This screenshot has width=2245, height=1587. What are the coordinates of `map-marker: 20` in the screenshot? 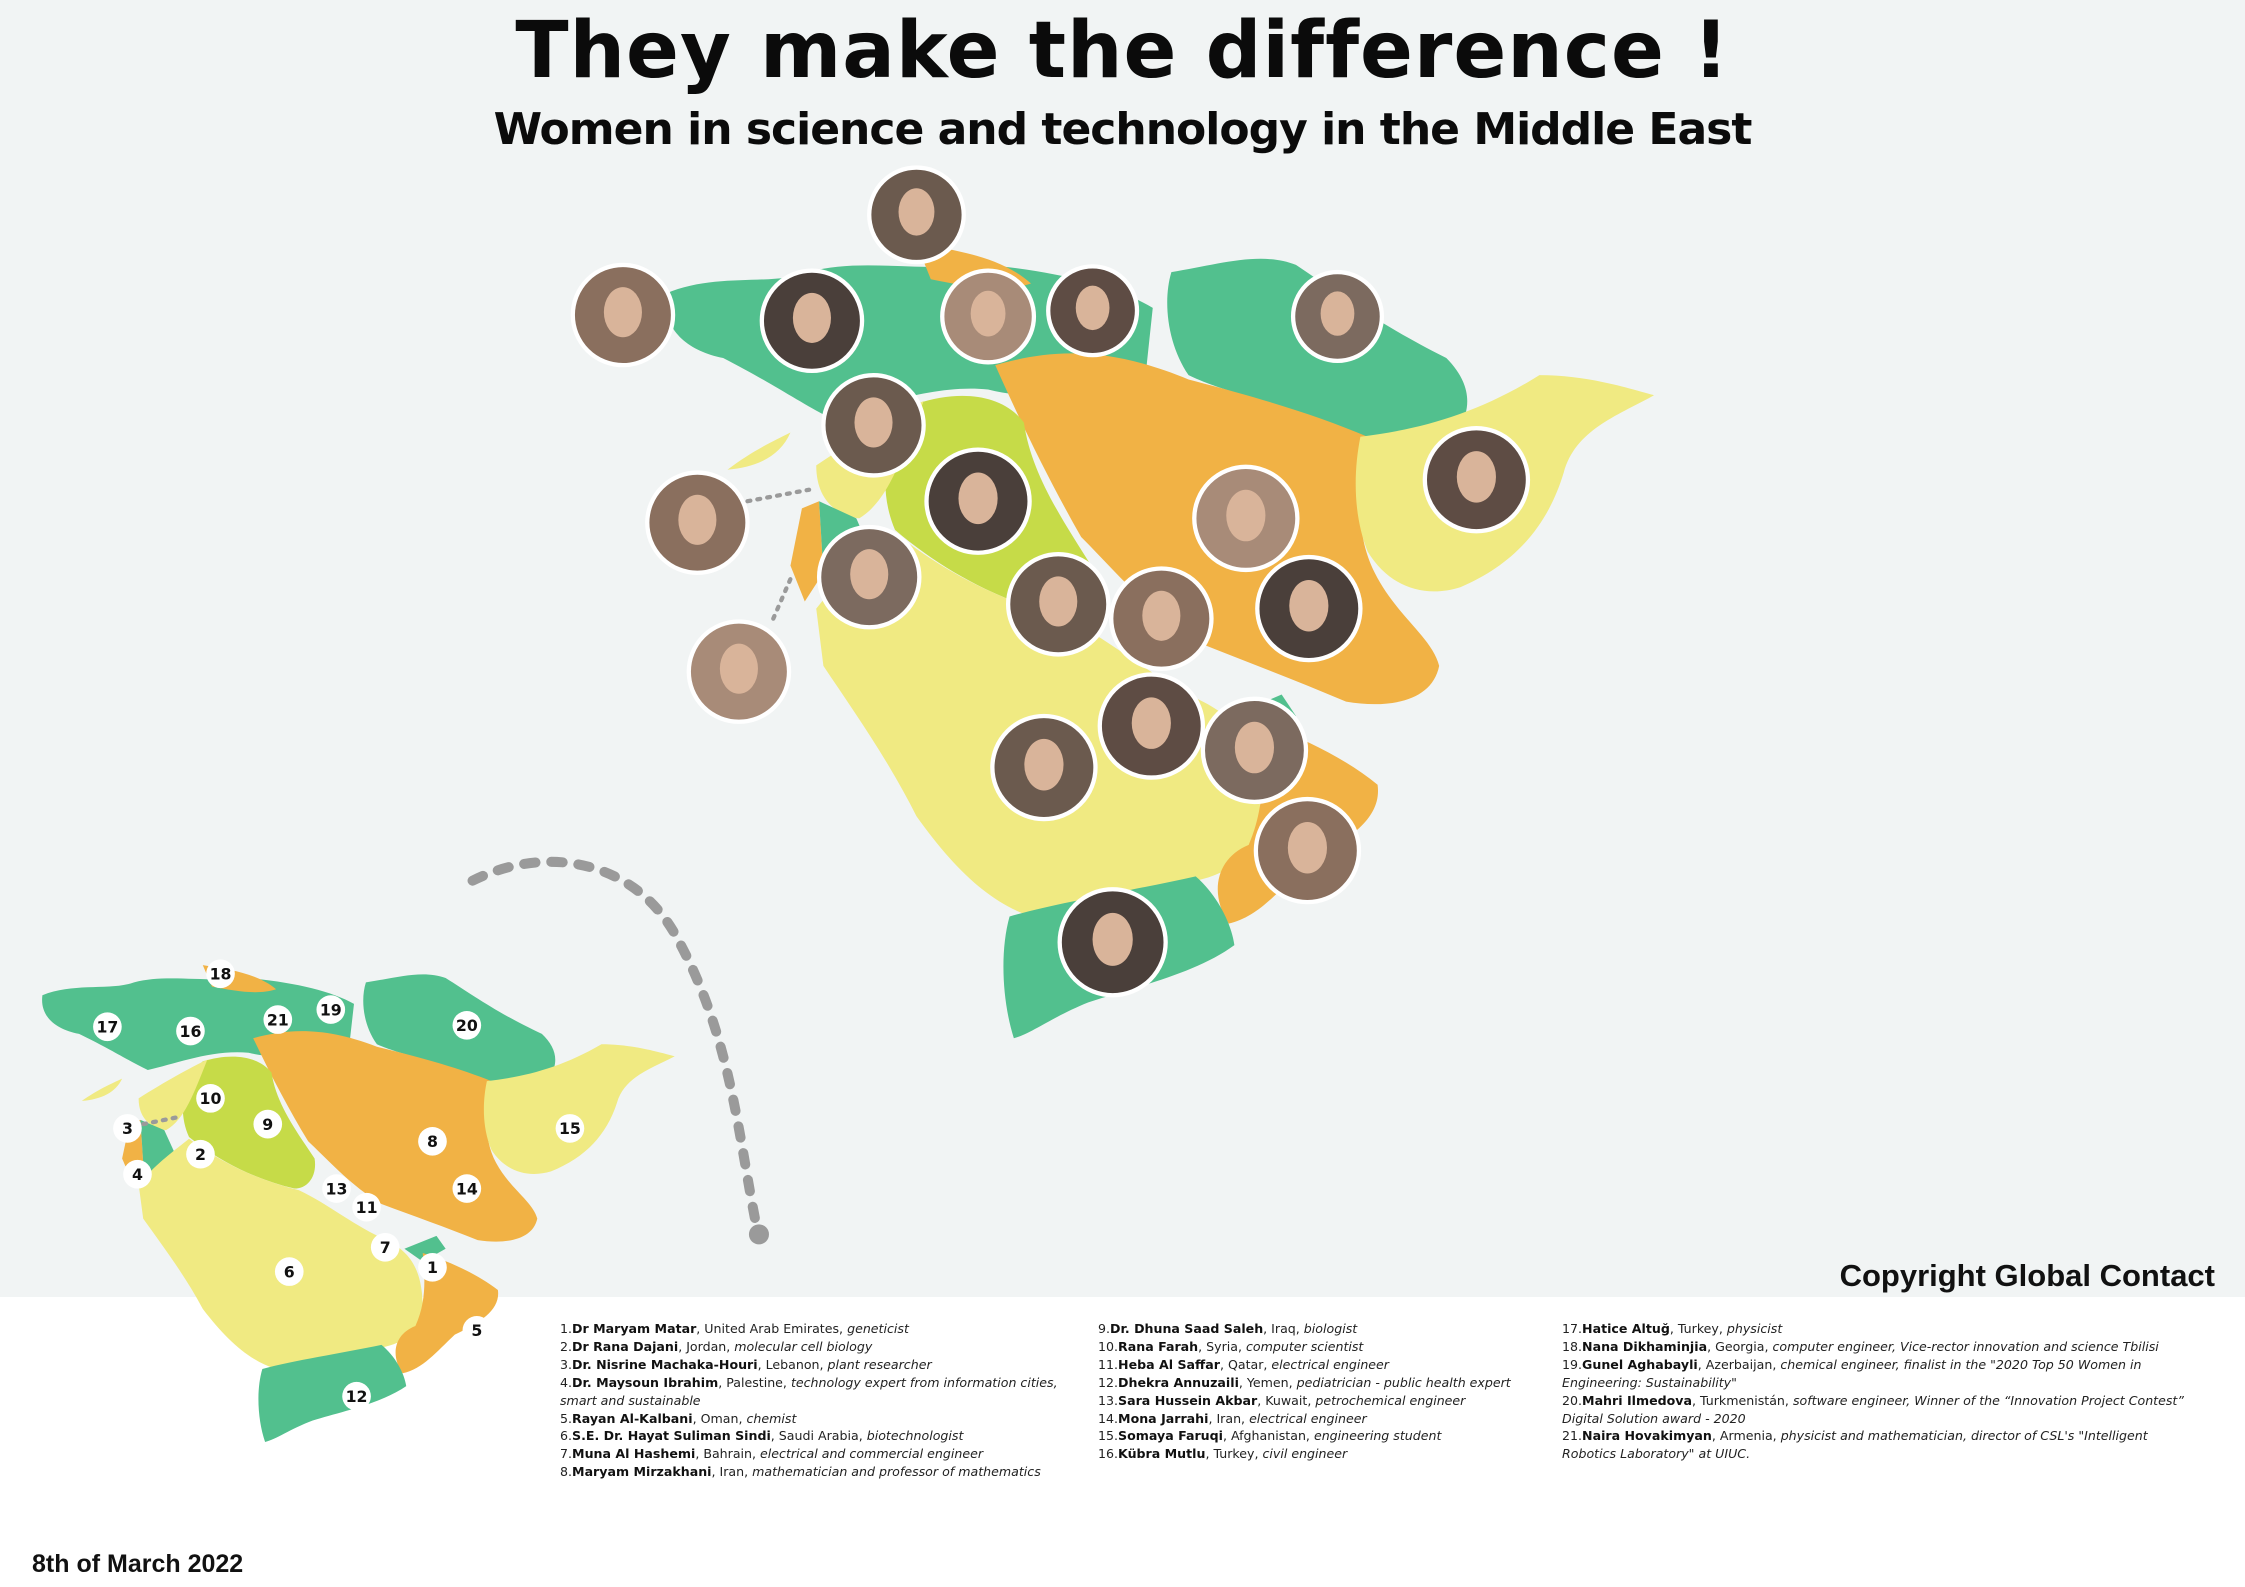 It's located at (467, 1025).